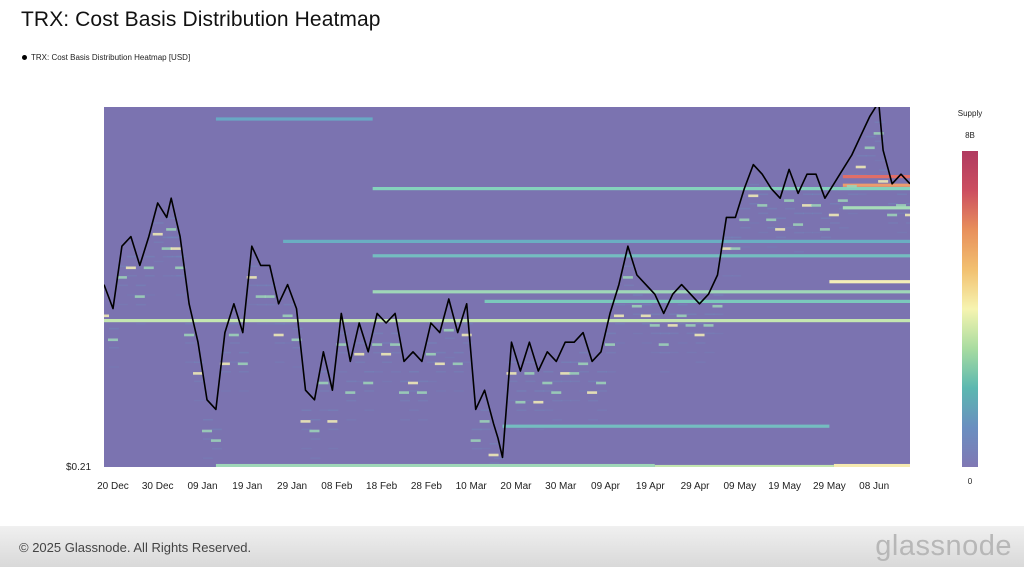  Describe the element at coordinates (78, 467) in the screenshot. I see `y-tick-label: $0.21` at that location.